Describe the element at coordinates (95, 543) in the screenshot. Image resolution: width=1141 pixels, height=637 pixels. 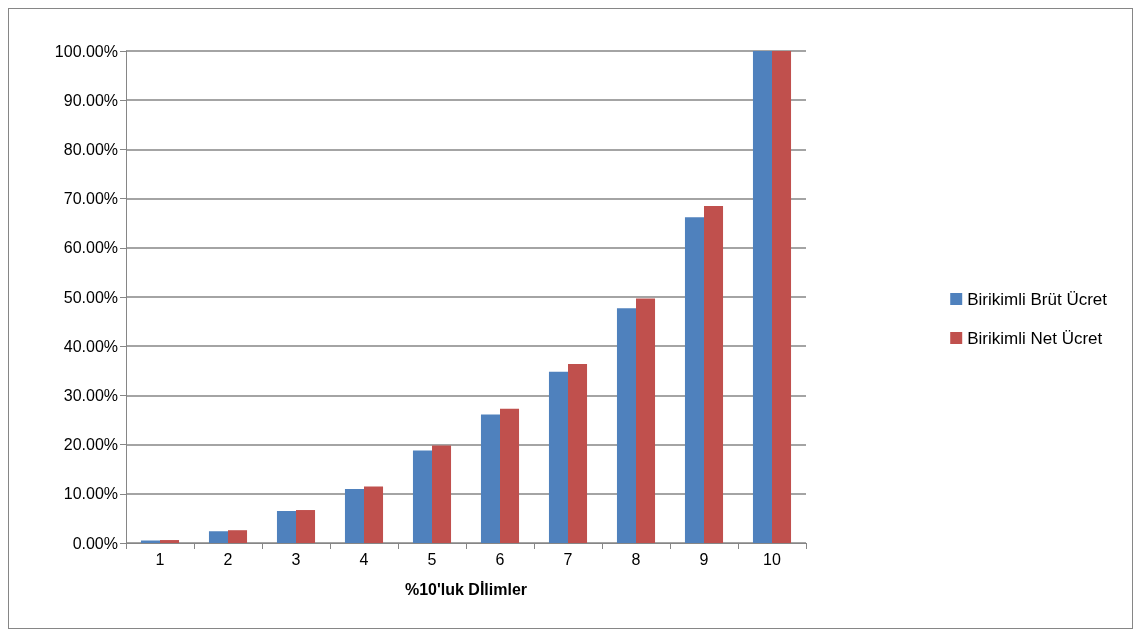
I see `y-tick-label: 0.00%` at that location.